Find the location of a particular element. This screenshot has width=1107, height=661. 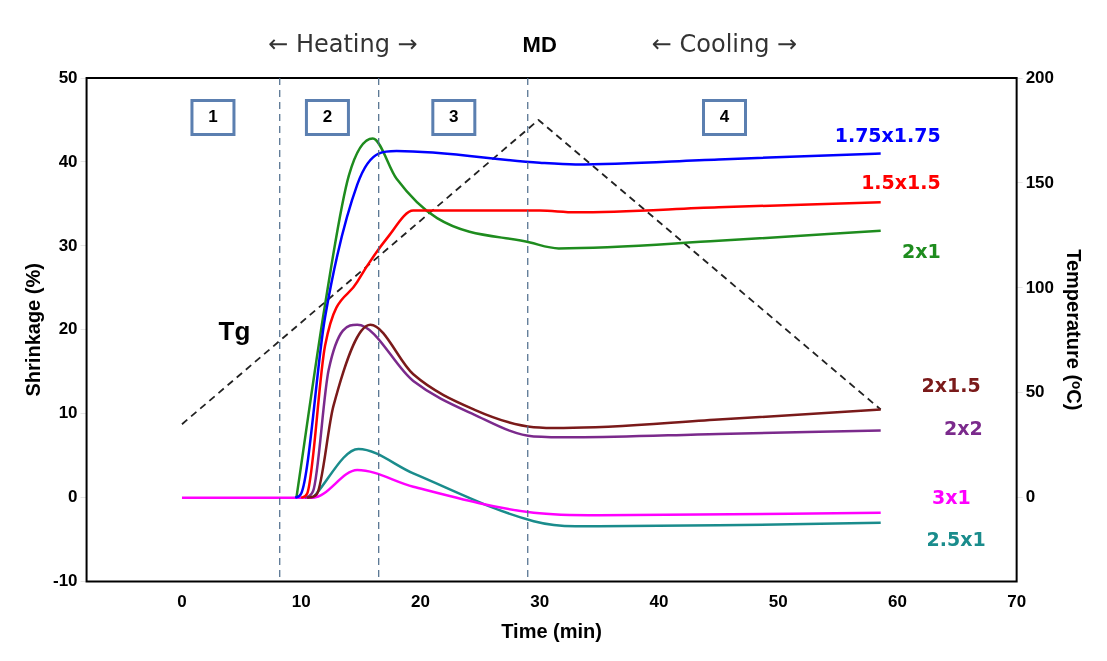

text: ← Cooling → is located at coordinates (724, 44).